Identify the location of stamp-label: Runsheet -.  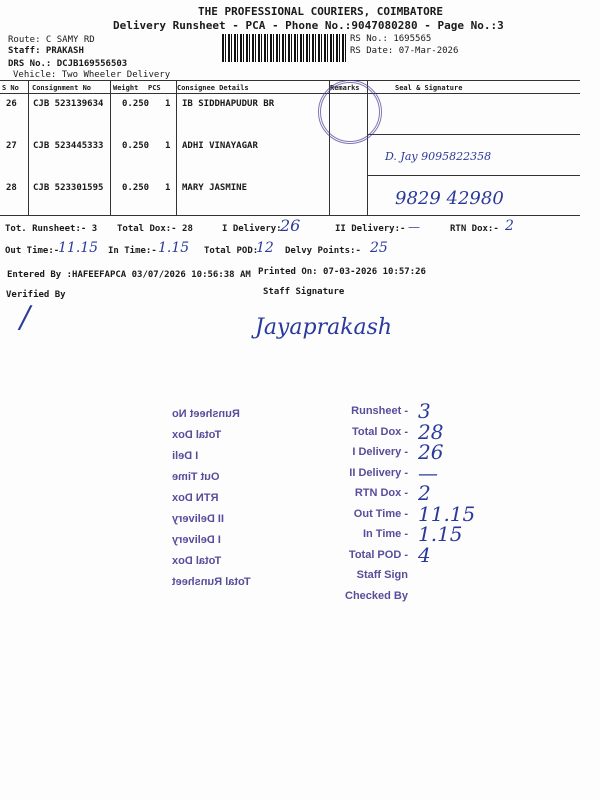
(379, 411).